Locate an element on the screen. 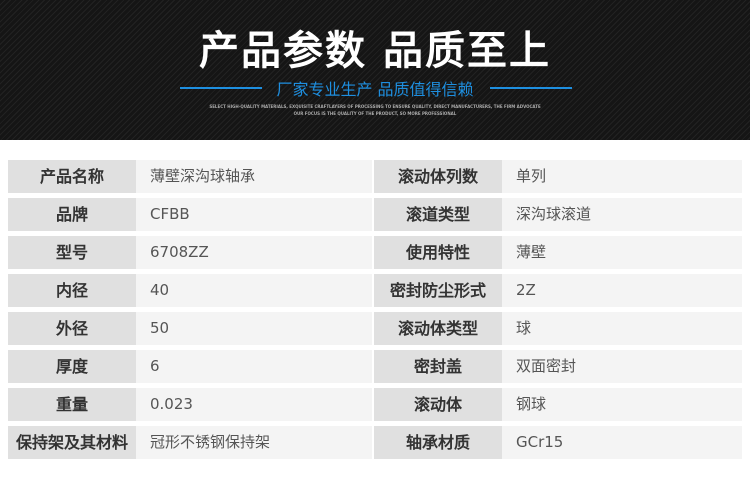 The height and width of the screenshot is (478, 750). table-row: 滚动体 钢球 is located at coordinates (558, 404).